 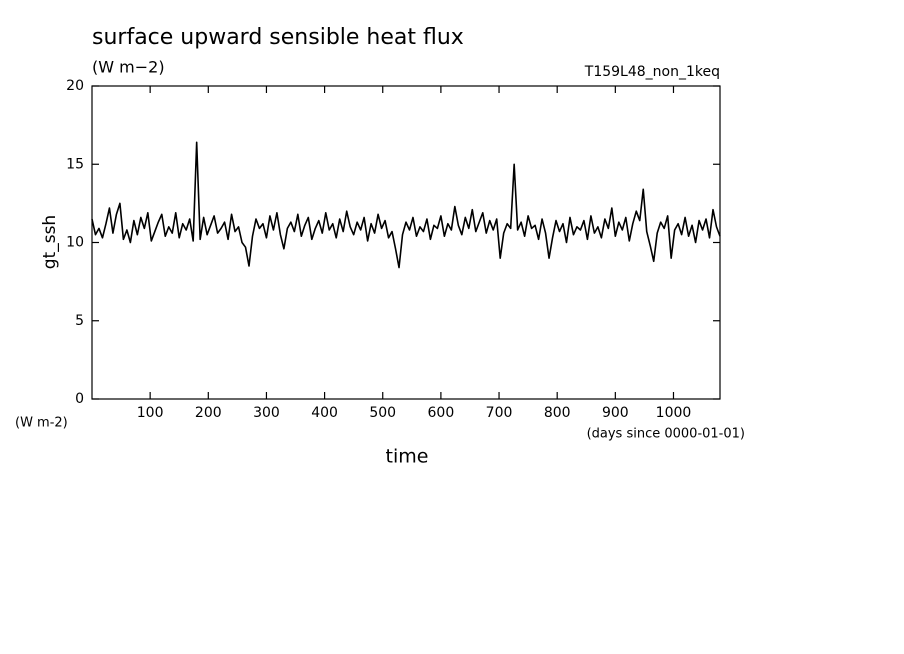 I want to click on chart-title: surface upward sensible heat flux, so click(x=278, y=37).